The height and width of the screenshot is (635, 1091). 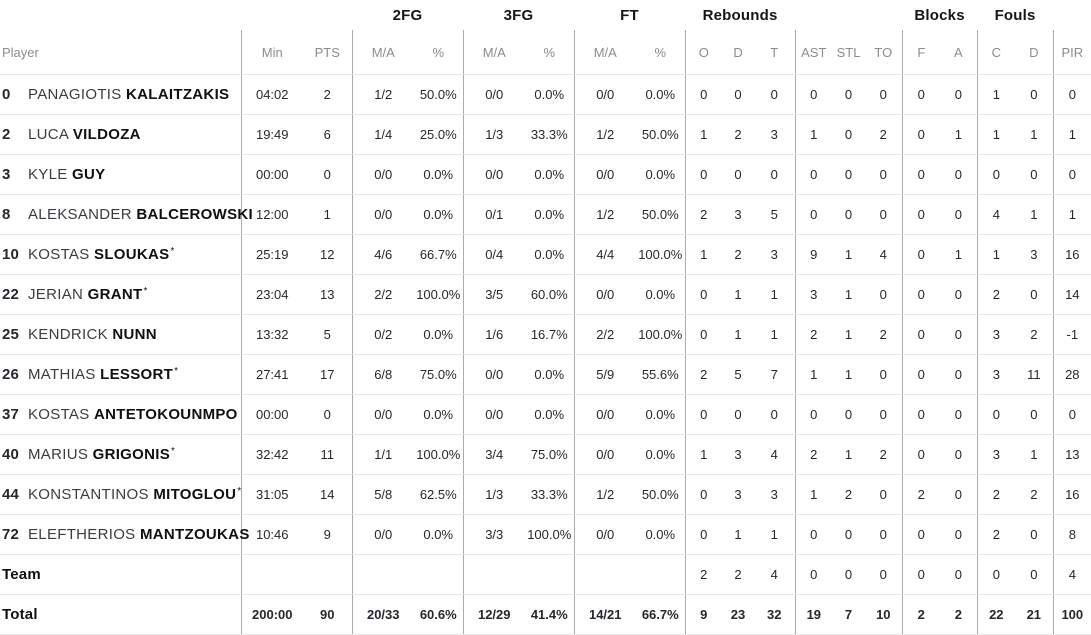 I want to click on cell-fg3-pct: 33.3%, so click(x=549, y=134).